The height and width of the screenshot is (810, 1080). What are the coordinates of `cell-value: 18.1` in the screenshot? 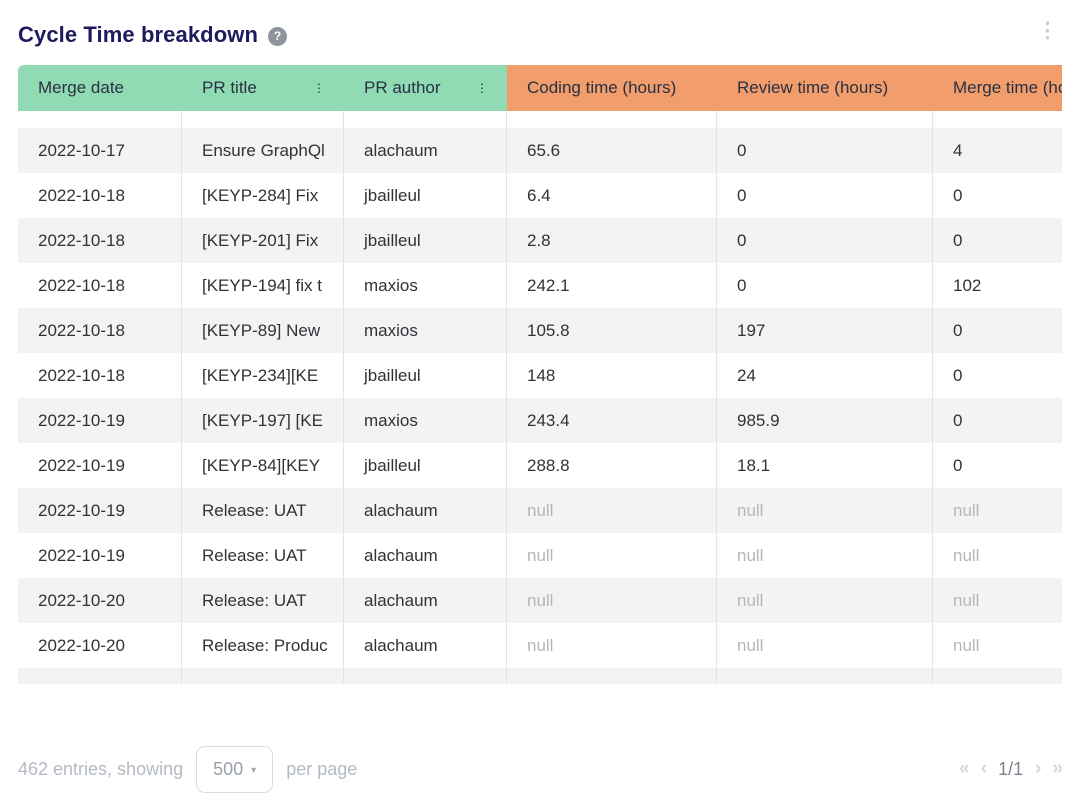 It's located at (754, 465).